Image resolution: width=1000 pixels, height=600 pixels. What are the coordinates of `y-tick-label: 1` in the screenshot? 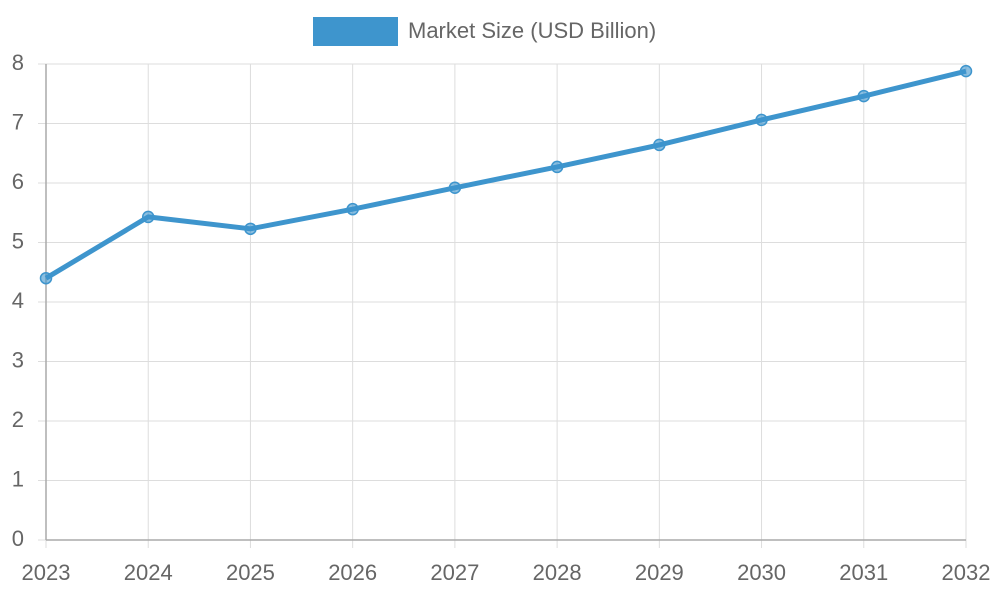 It's located at (18, 478).